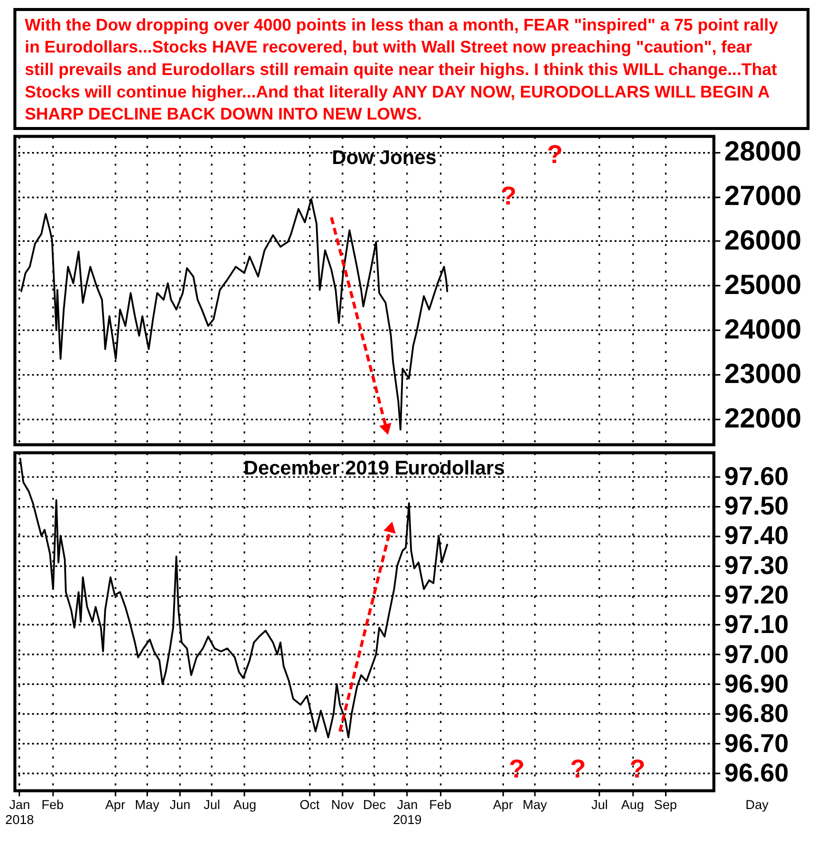 The image size is (813, 860). Describe the element at coordinates (180, 804) in the screenshot. I see `x-tick-label: Jun` at that location.